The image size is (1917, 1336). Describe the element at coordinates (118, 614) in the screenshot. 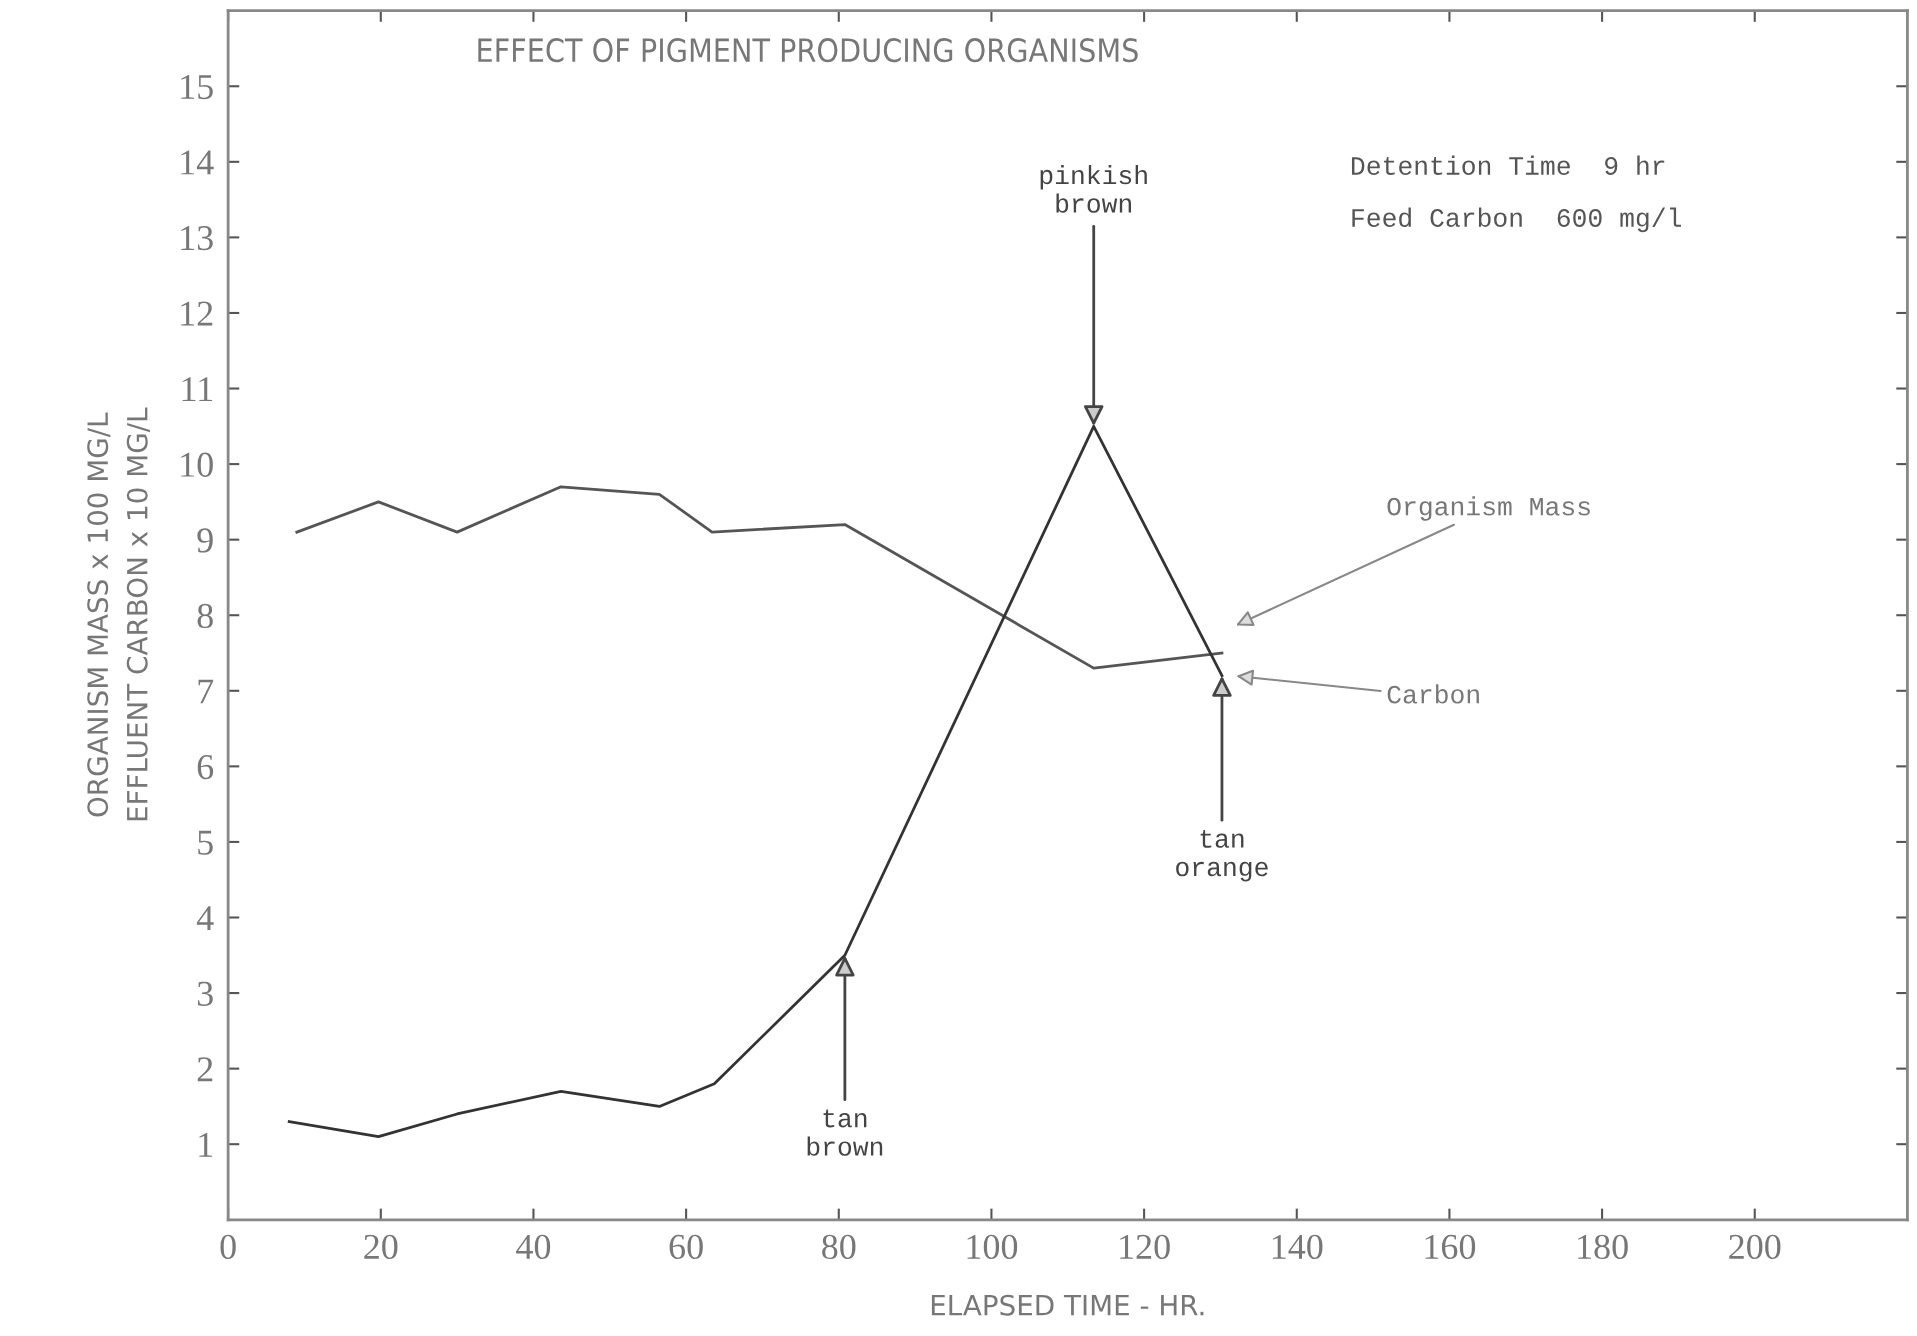

I see `y-axis-title: ORGANISM MASS x 100 MG/L EFFLUENT CARBON x 10 MG/L` at that location.